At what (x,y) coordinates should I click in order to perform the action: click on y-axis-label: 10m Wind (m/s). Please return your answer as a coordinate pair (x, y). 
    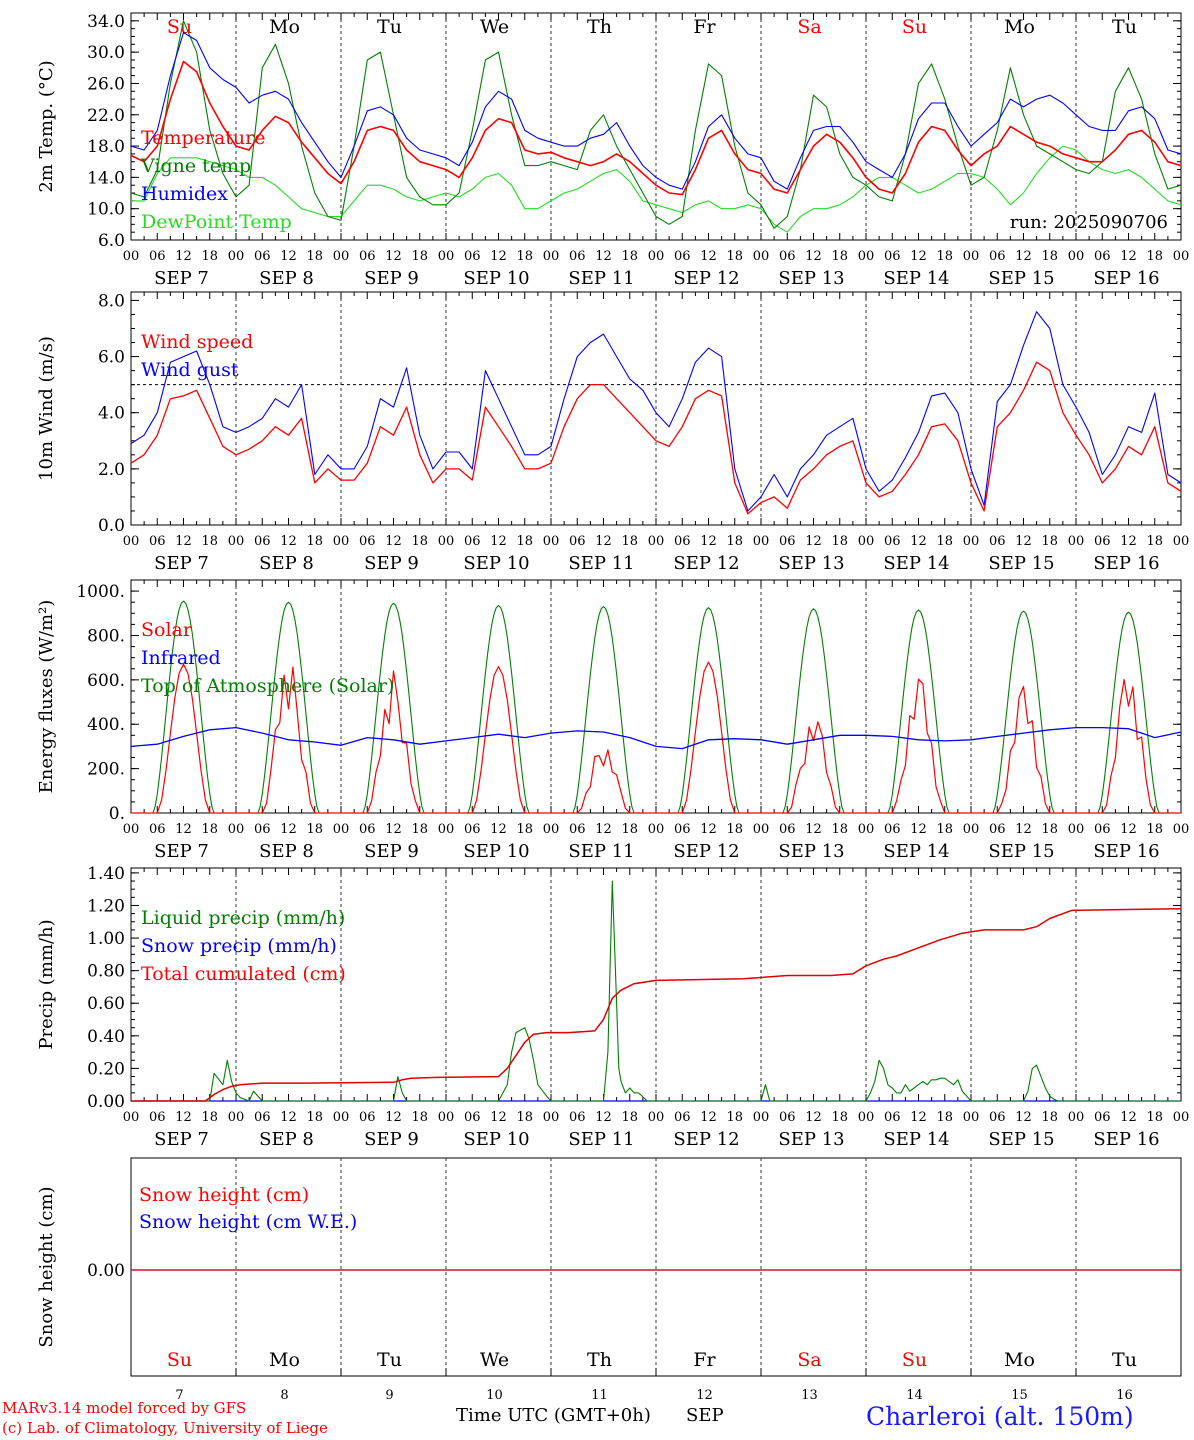
    Looking at the image, I should click on (46, 408).